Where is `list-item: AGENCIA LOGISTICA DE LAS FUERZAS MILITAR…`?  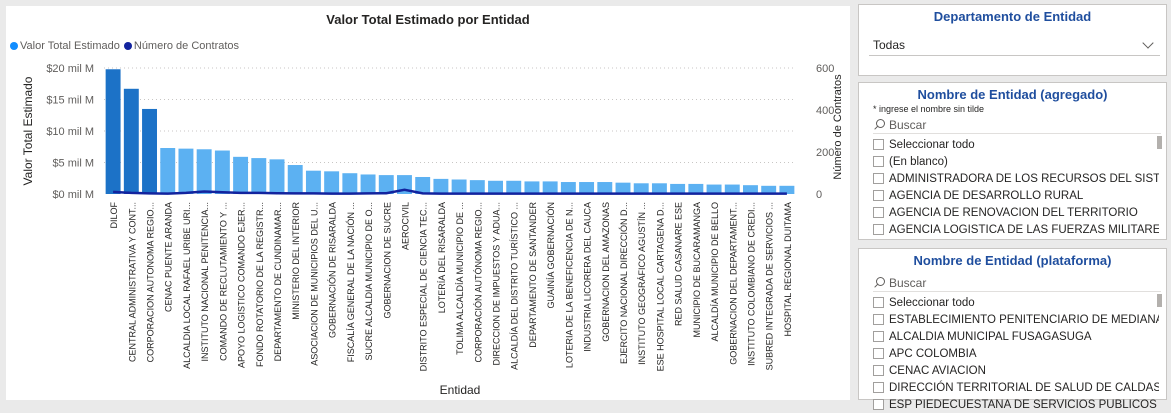 list-item: AGENCIA LOGISTICA DE LAS FUERZAS MILITAR… is located at coordinates (1016, 229).